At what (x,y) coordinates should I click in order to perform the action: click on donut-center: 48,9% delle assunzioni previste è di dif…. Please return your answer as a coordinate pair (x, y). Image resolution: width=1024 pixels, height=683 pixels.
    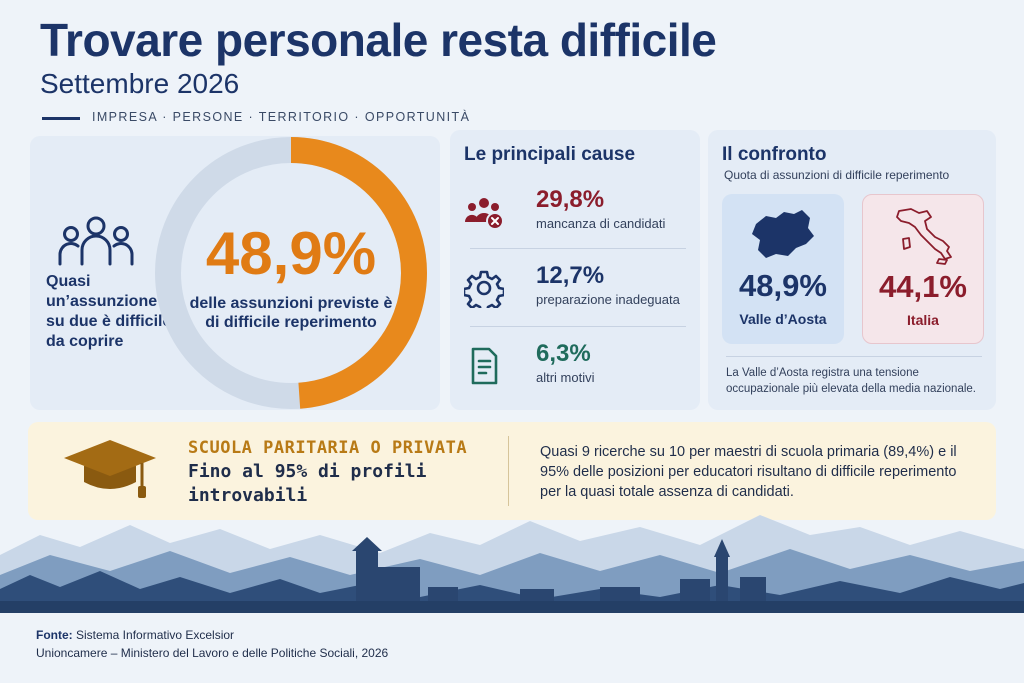
    Looking at the image, I should click on (291, 277).